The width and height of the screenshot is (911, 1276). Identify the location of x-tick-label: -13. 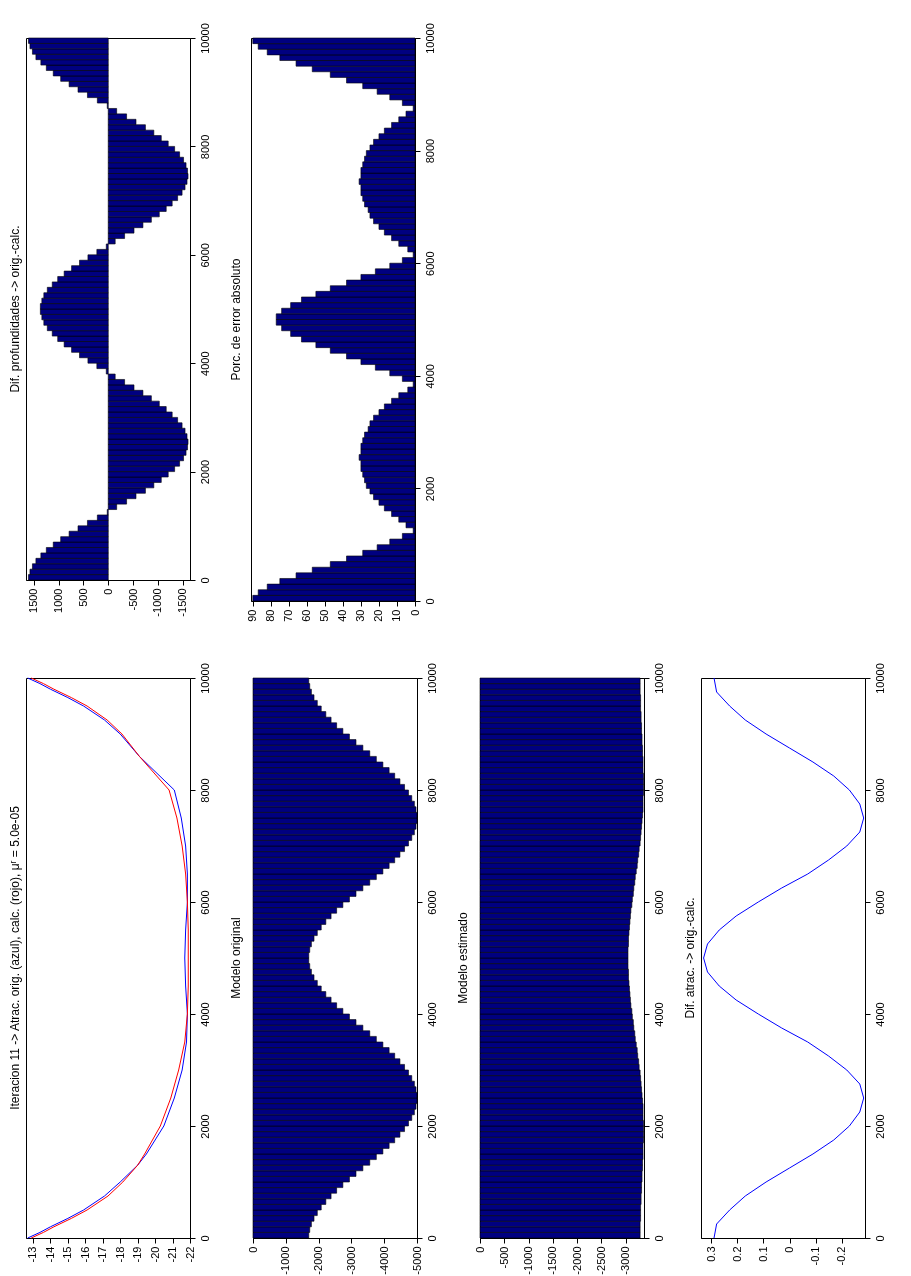
(32, 1254).